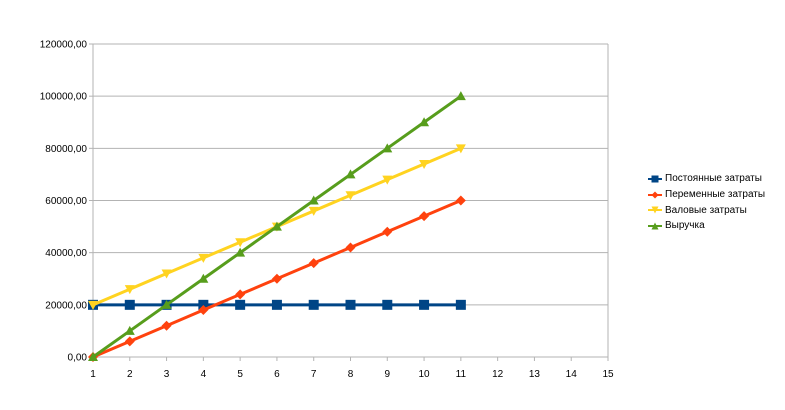  Describe the element at coordinates (351, 374) in the screenshot. I see `x-tick-label: 8` at that location.